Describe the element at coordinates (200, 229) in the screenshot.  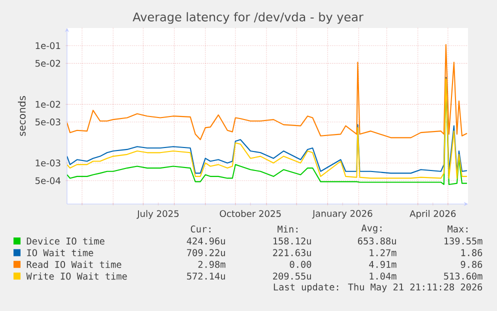
I see `text: Cur:` at that location.